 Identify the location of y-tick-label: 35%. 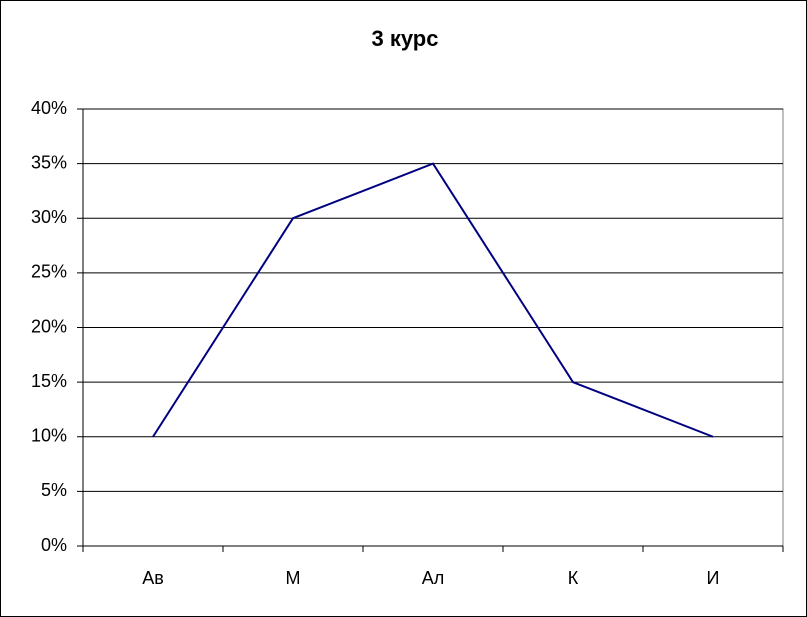
(49, 162).